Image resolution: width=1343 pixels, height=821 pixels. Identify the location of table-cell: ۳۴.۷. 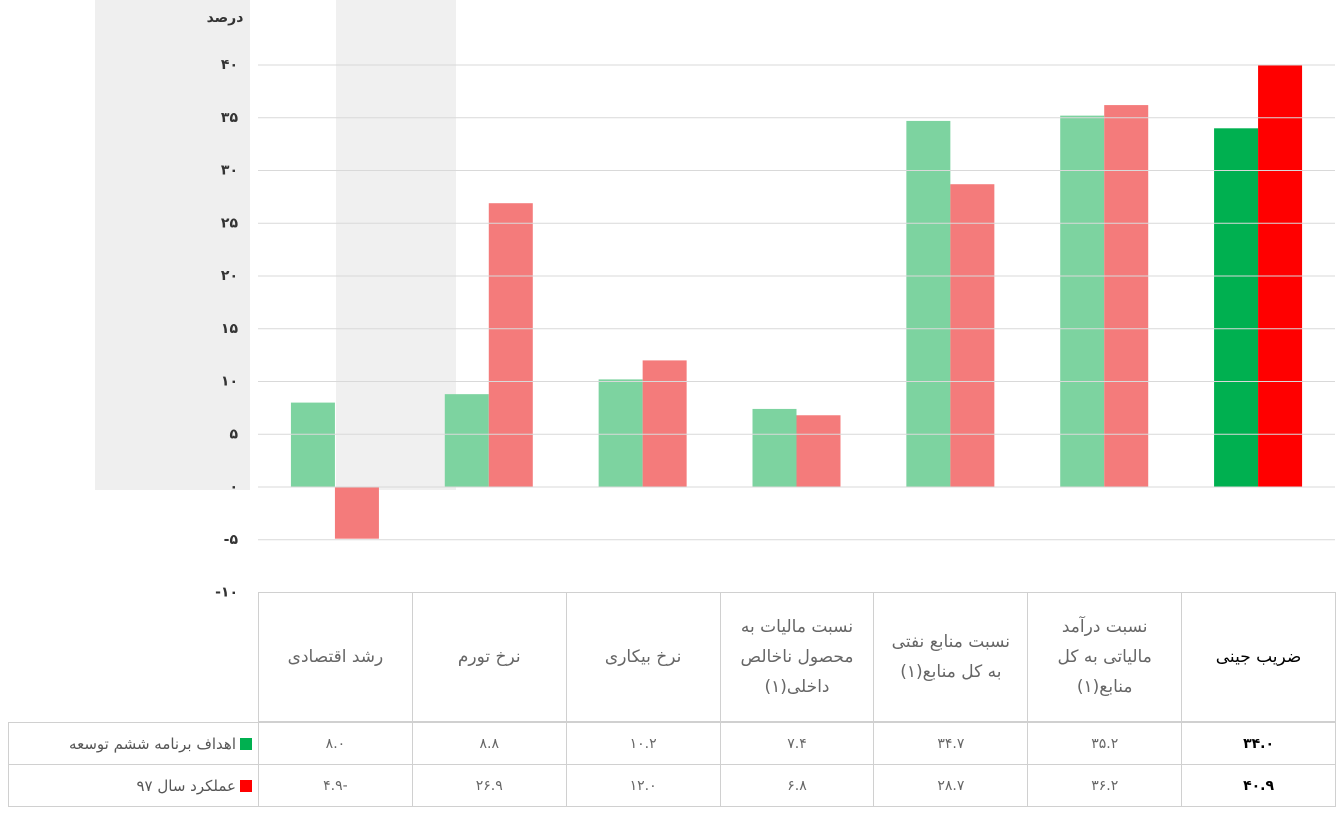
(951, 743).